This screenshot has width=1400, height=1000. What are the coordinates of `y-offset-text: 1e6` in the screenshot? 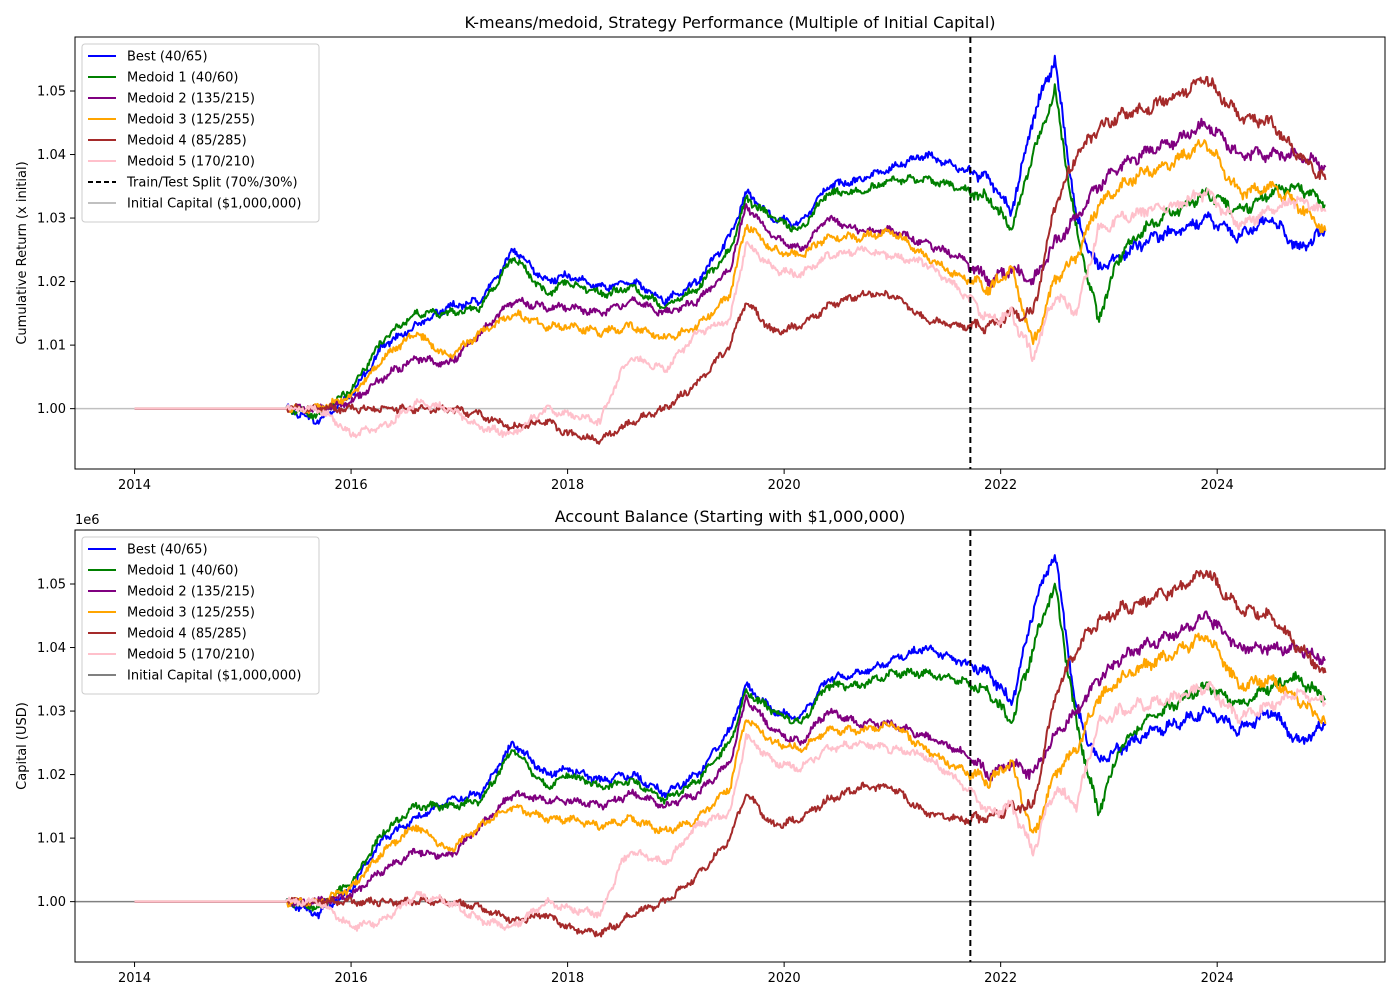 It's located at (87, 520).